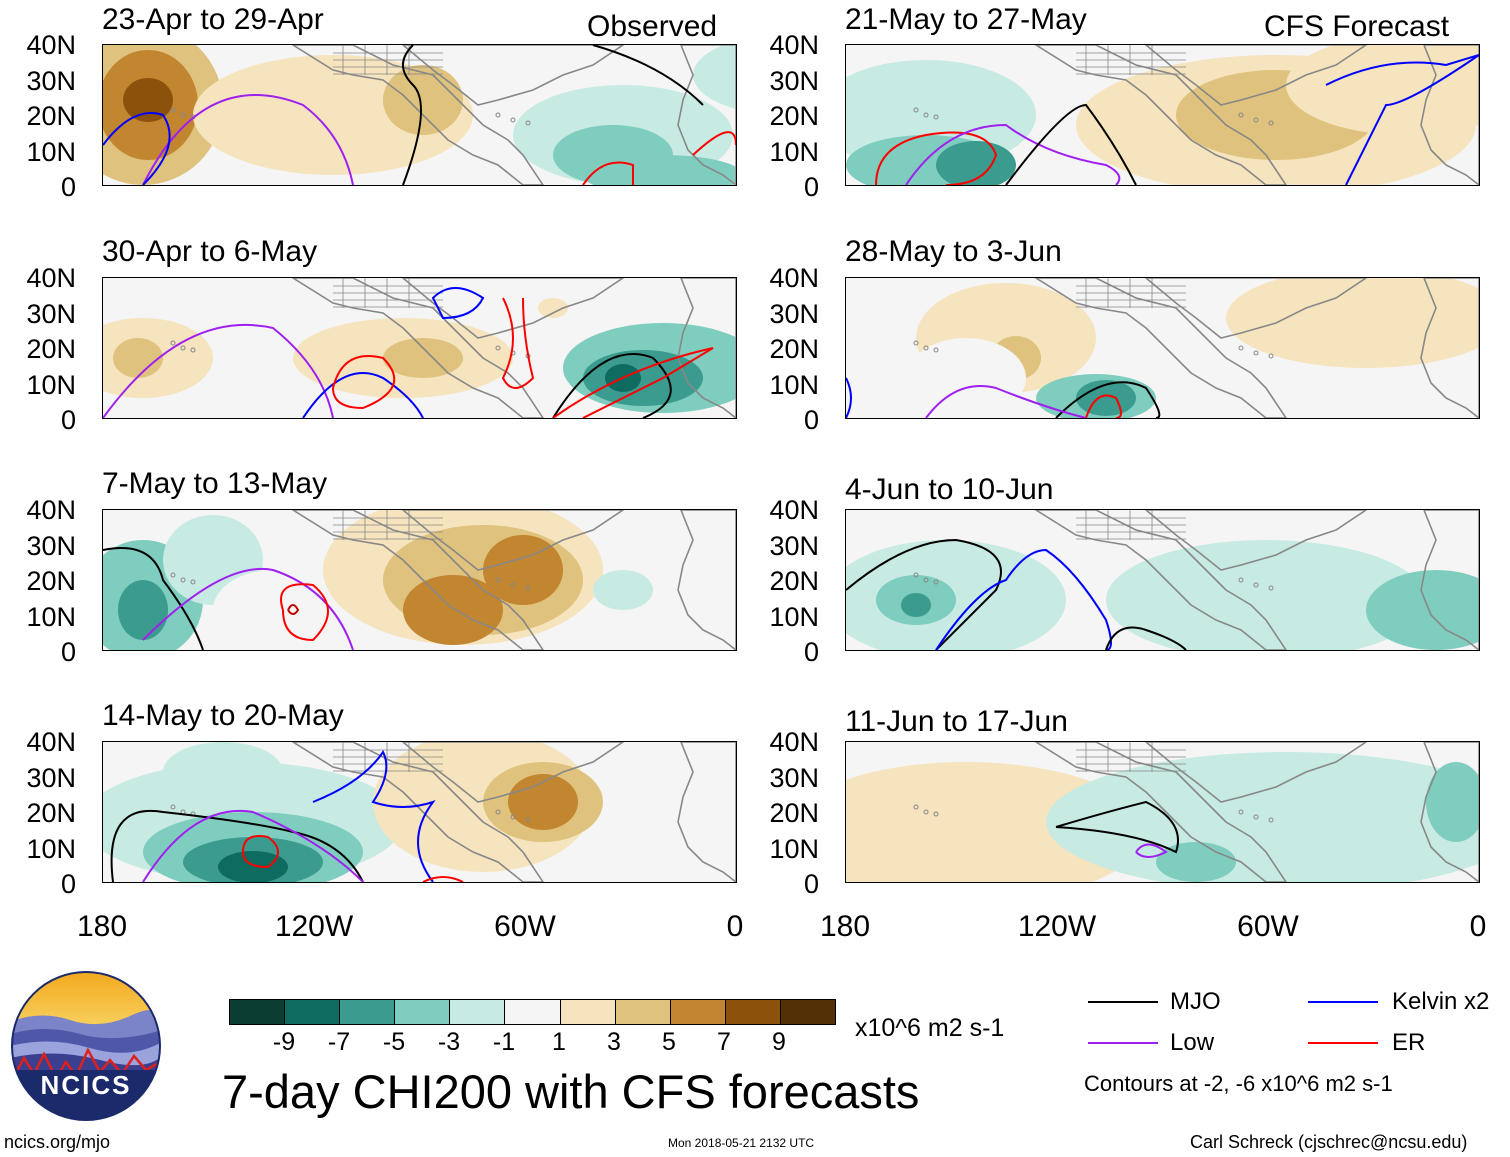 The width and height of the screenshot is (1510, 1157). I want to click on legend-label-mjo: MJO, so click(1195, 1001).